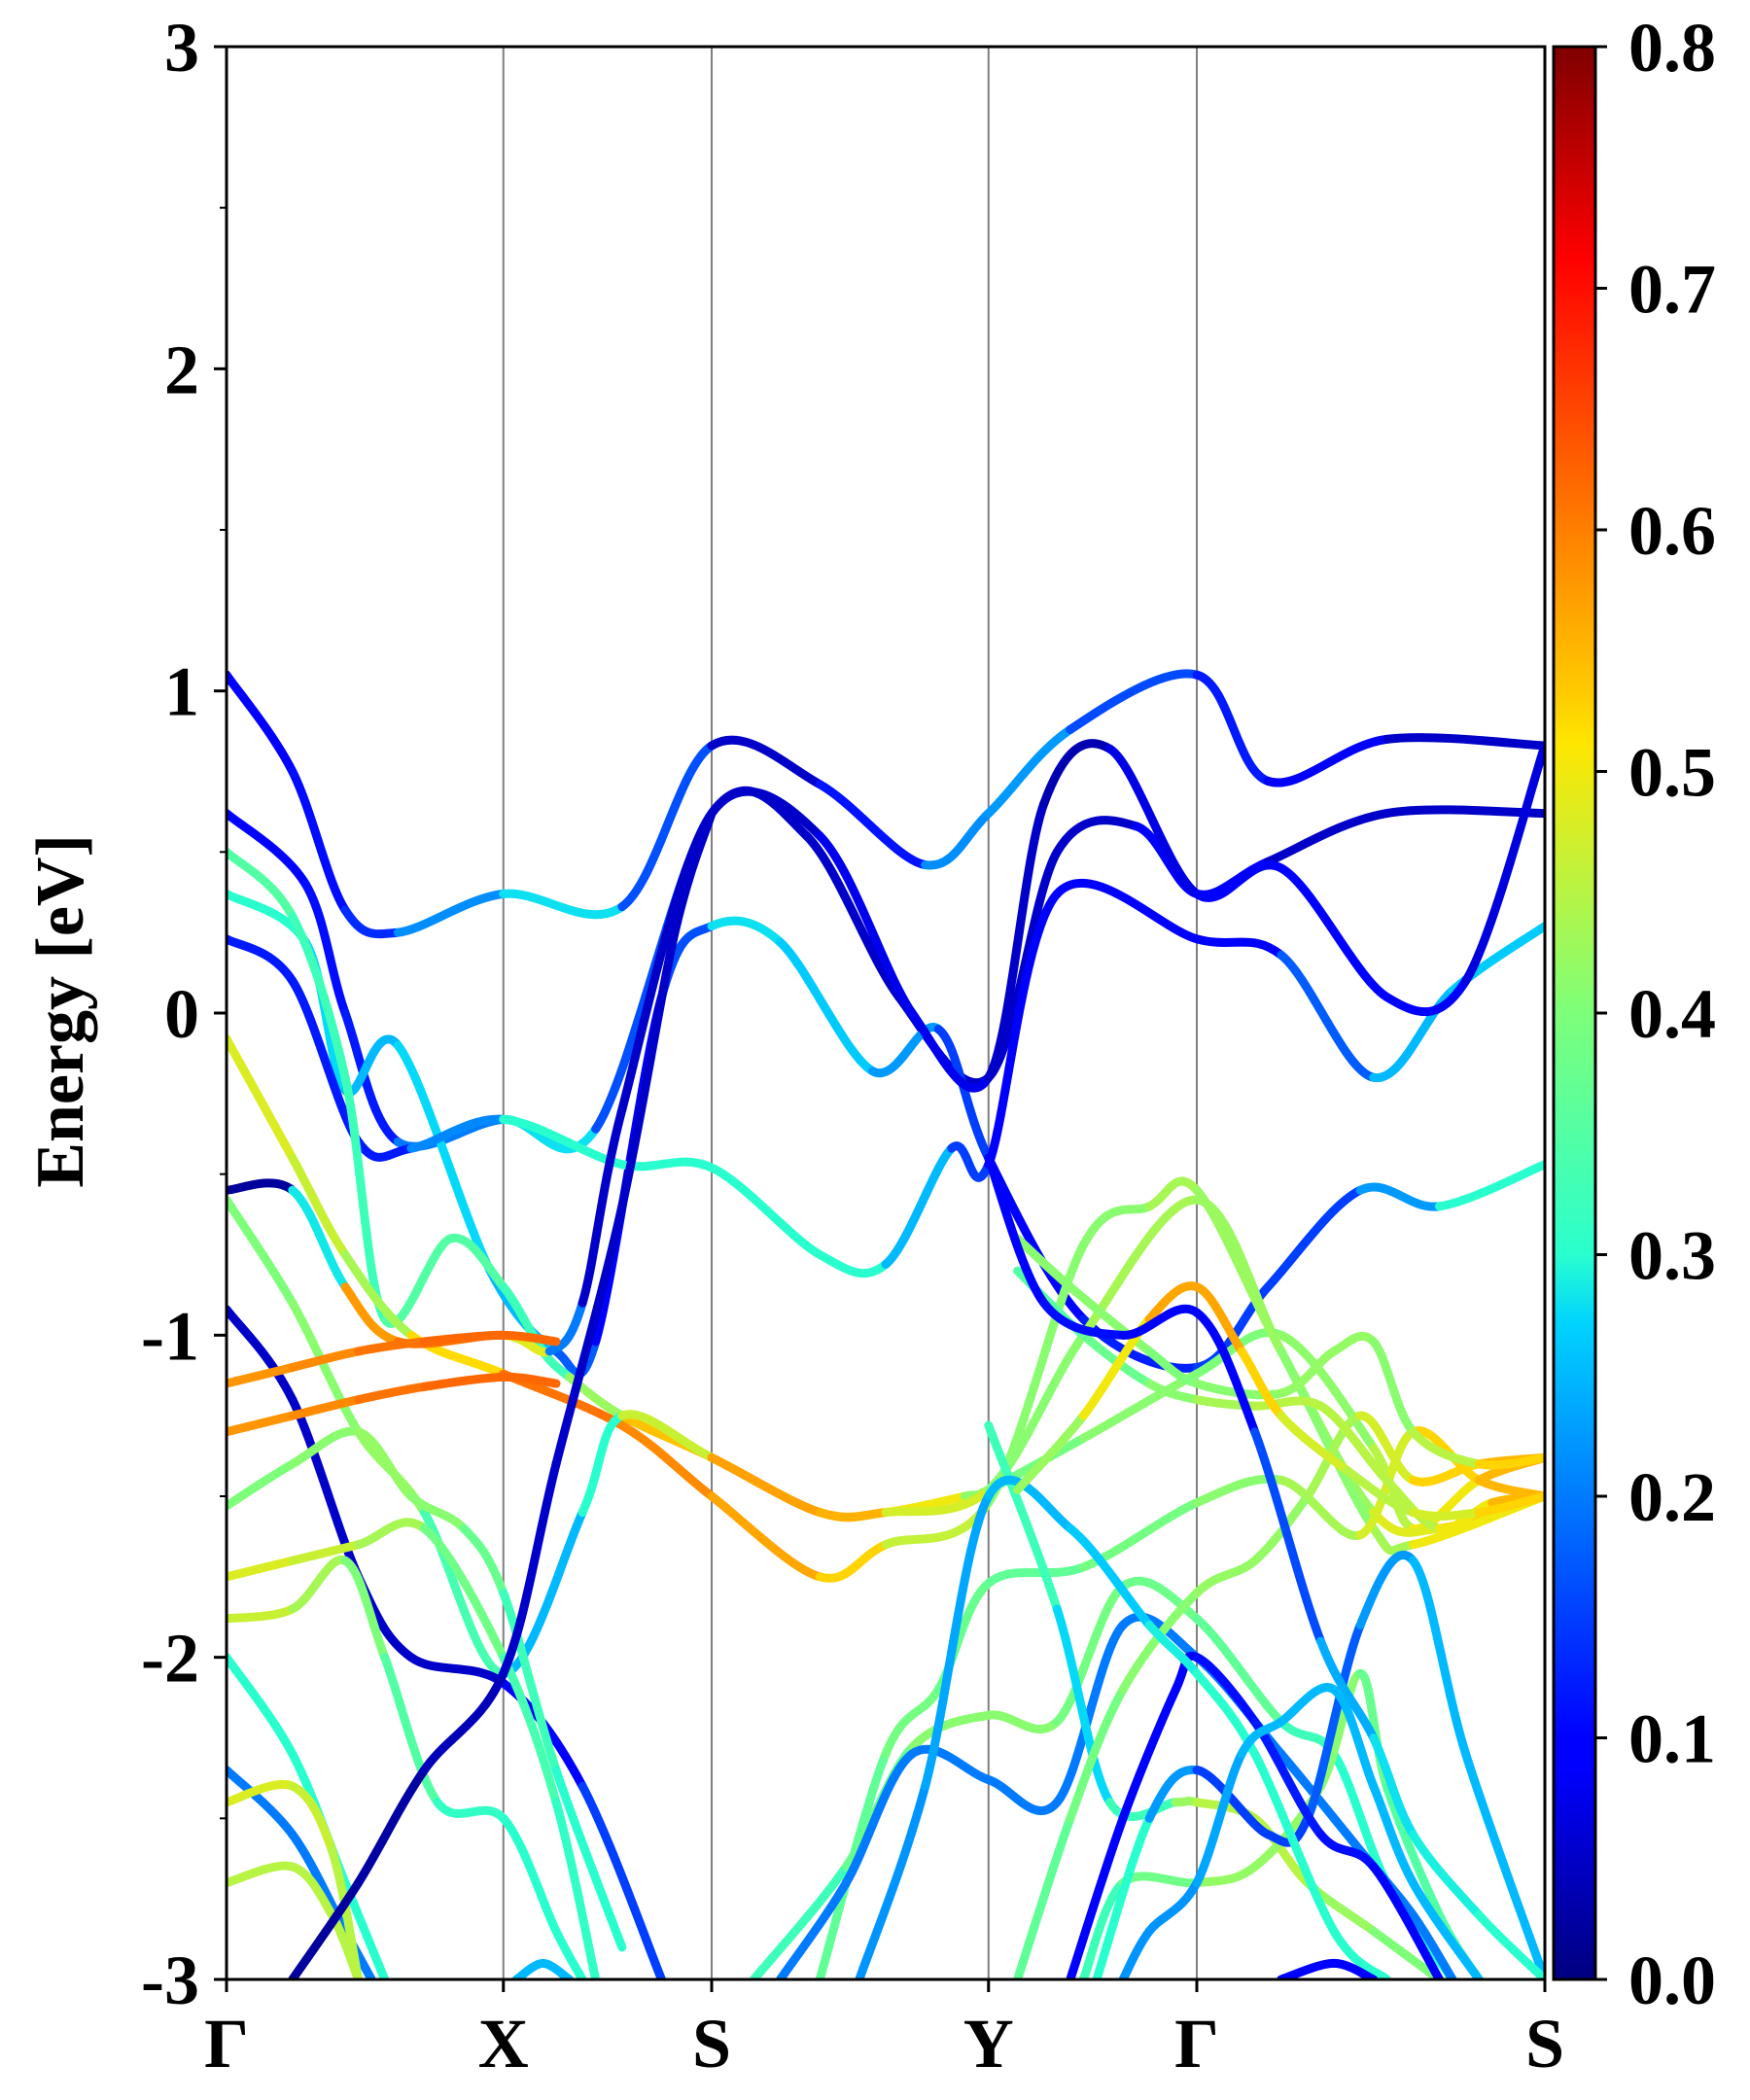 The image size is (1750, 2100). Describe the element at coordinates (1196, 2043) in the screenshot. I see `k-point-label: Γ` at that location.